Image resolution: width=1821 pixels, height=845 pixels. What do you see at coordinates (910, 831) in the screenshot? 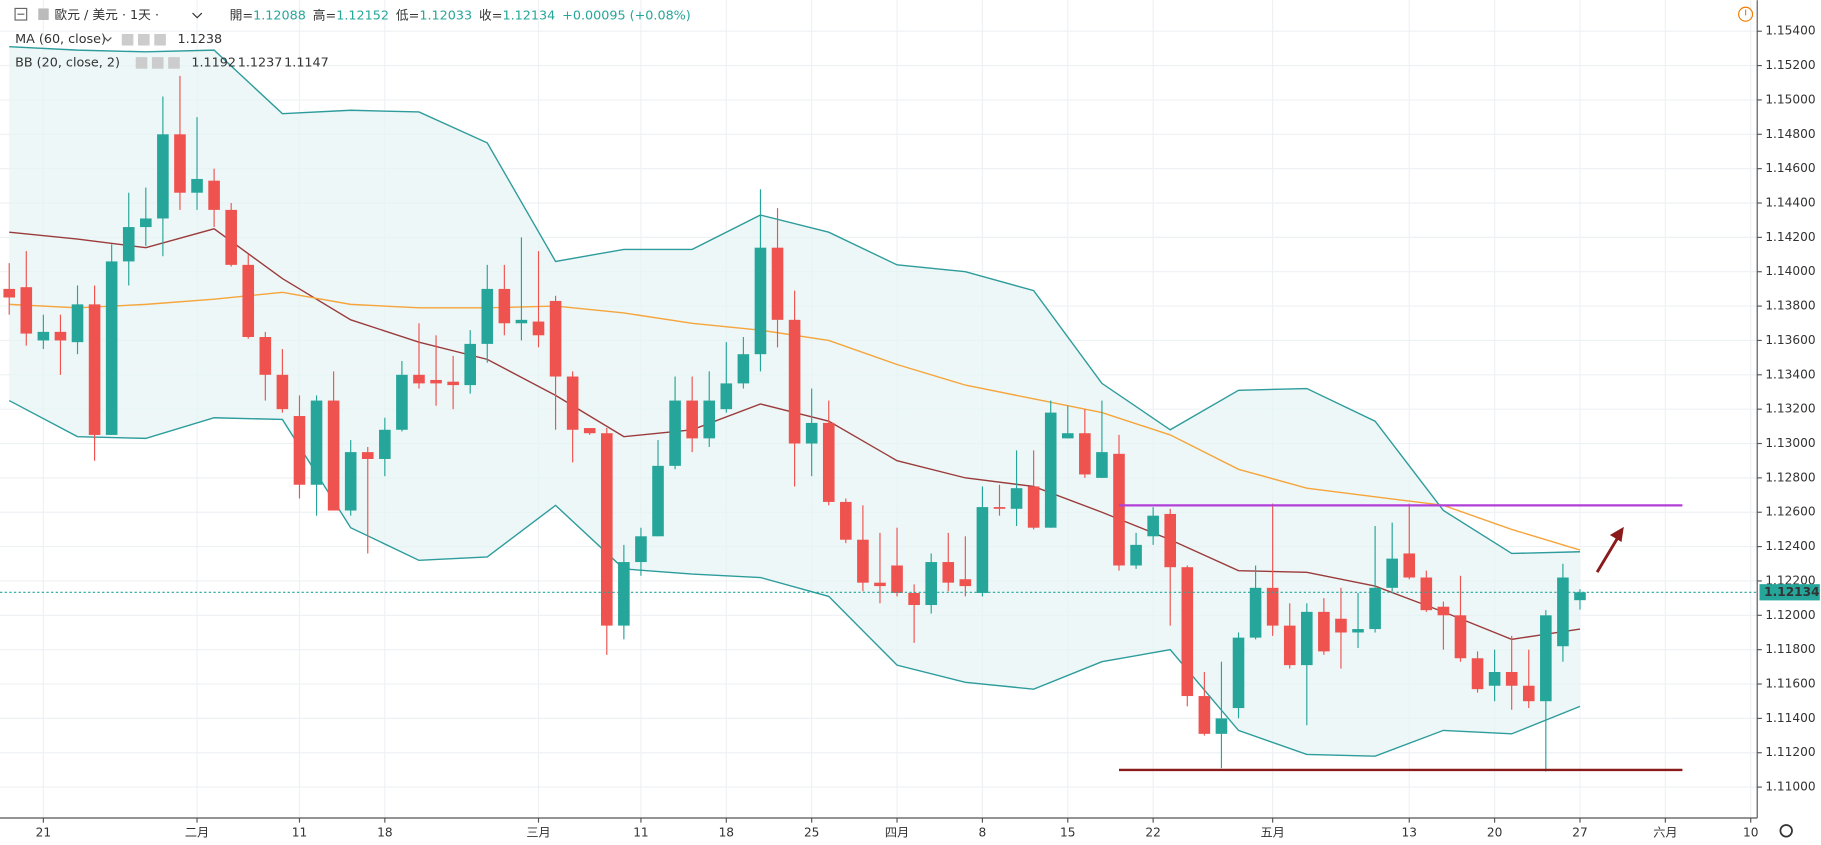
I see `time-axis-bg` at bounding box center [910, 831].